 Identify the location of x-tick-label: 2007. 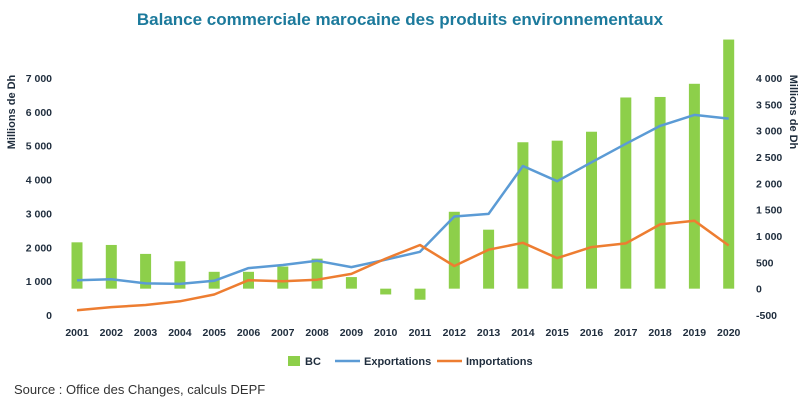
(283, 333).